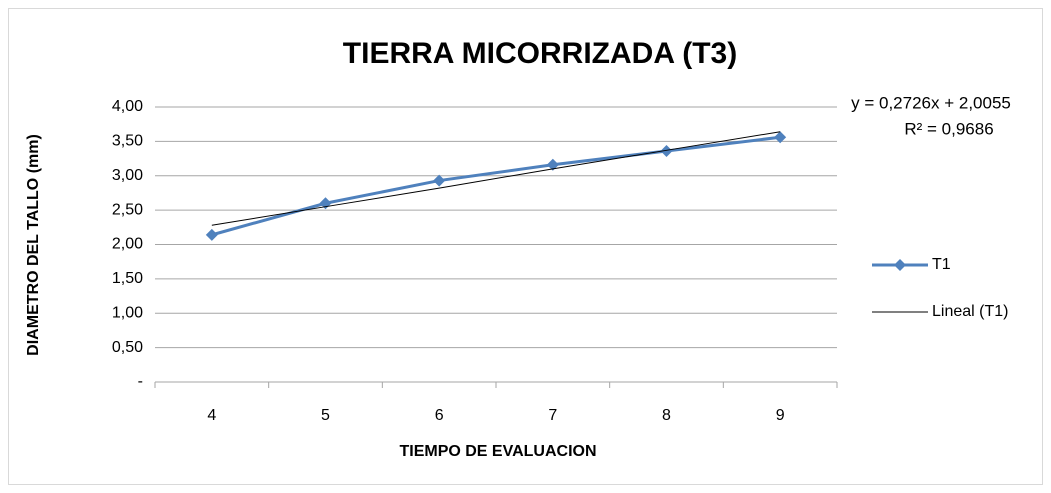 The height and width of the screenshot is (493, 1051). Describe the element at coordinates (211, 415) in the screenshot. I see `x-tick-label: 4` at that location.